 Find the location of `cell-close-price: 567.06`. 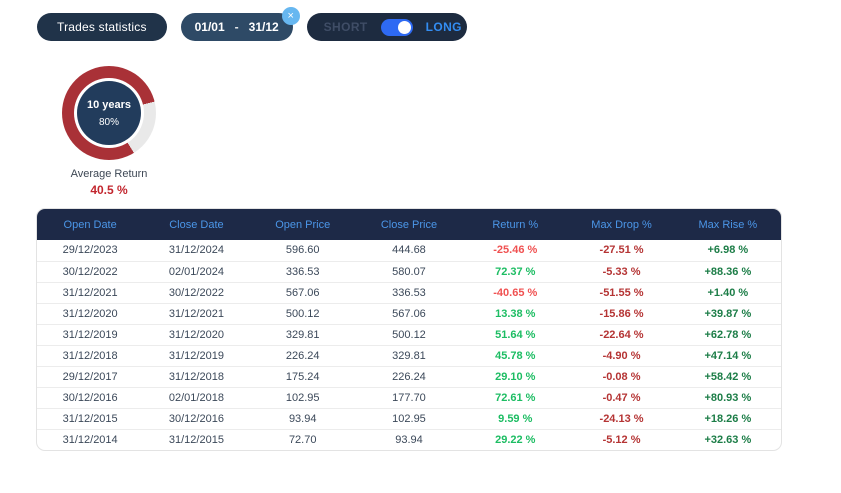

cell-close-price: 567.06 is located at coordinates (409, 313).